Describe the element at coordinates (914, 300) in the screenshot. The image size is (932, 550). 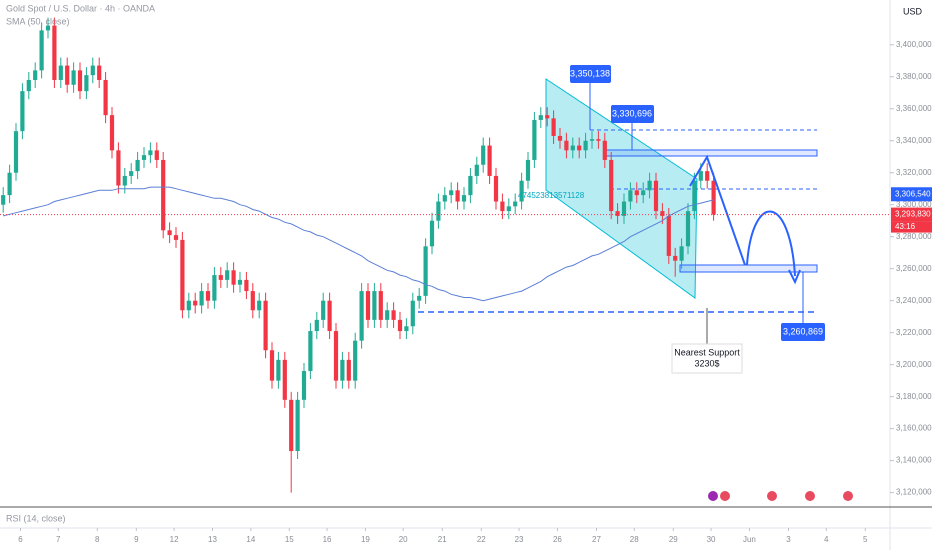
I see `y-tick-label: 3,240,000` at that location.